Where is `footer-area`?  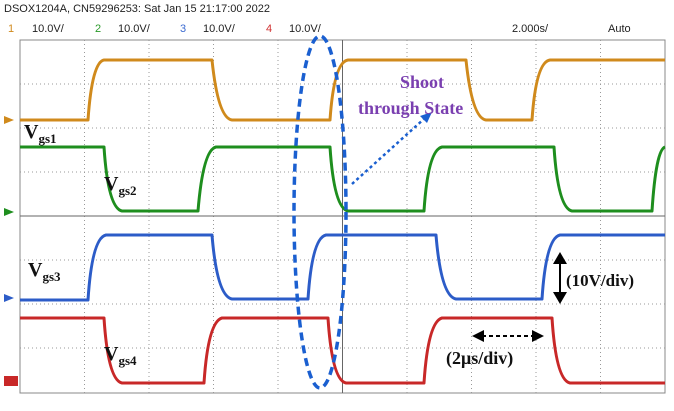
footer-area is located at coordinates (337, 404).